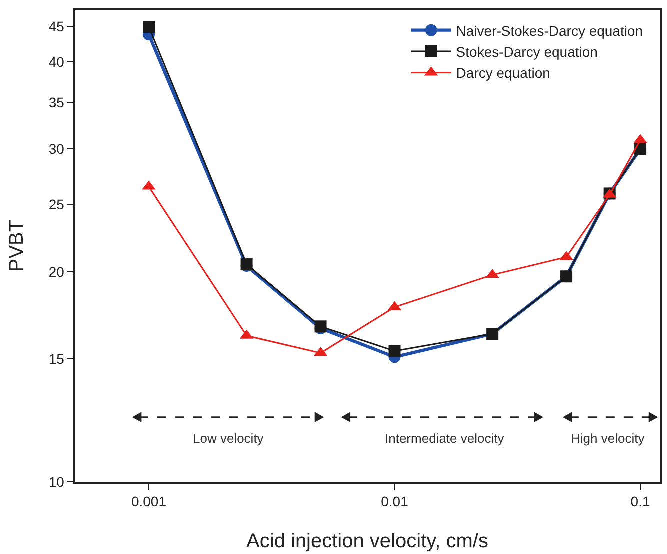 This screenshot has width=667, height=554. Describe the element at coordinates (56, 149) in the screenshot. I see `y-tick-label: 30` at that location.